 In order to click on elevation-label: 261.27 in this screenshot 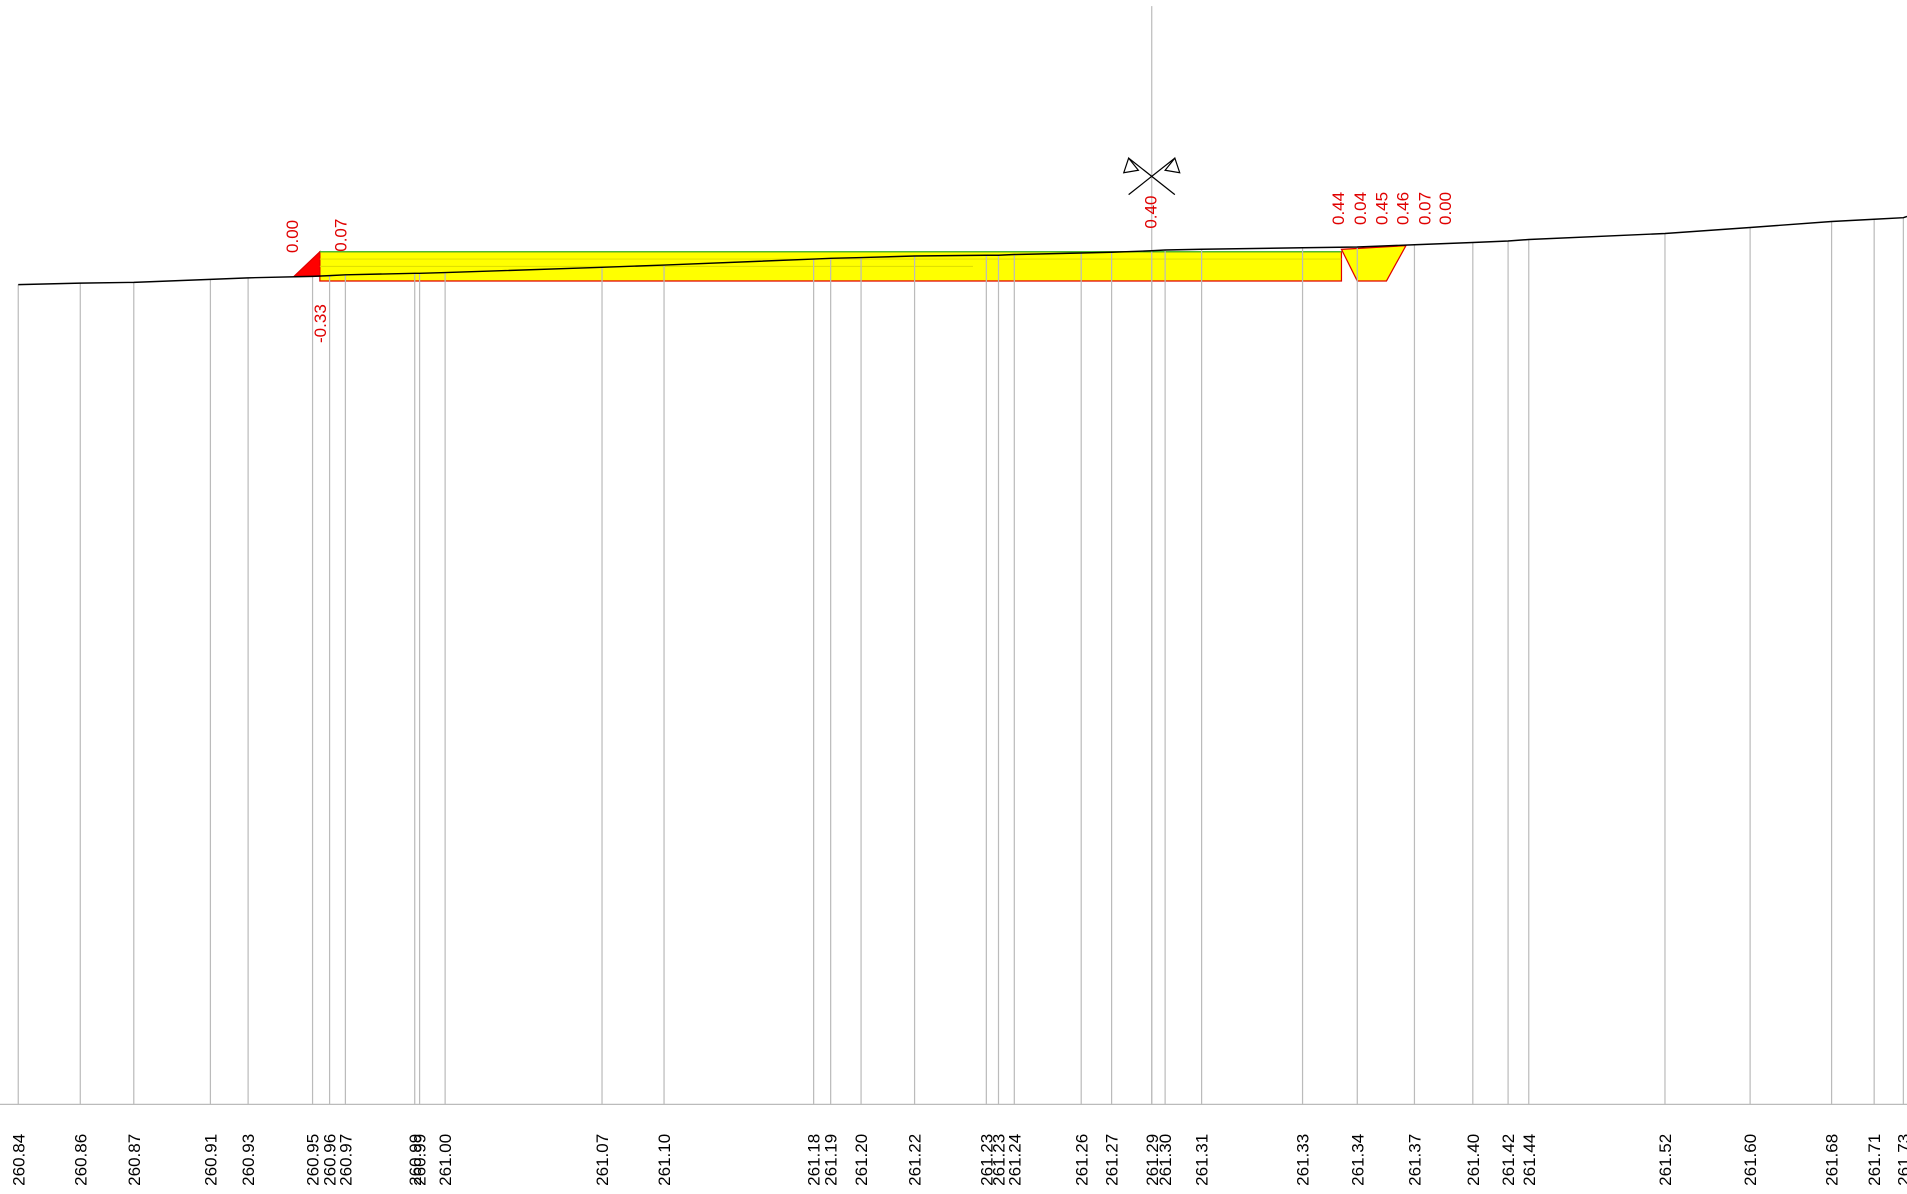, I will do `click(1112, 1160)`.